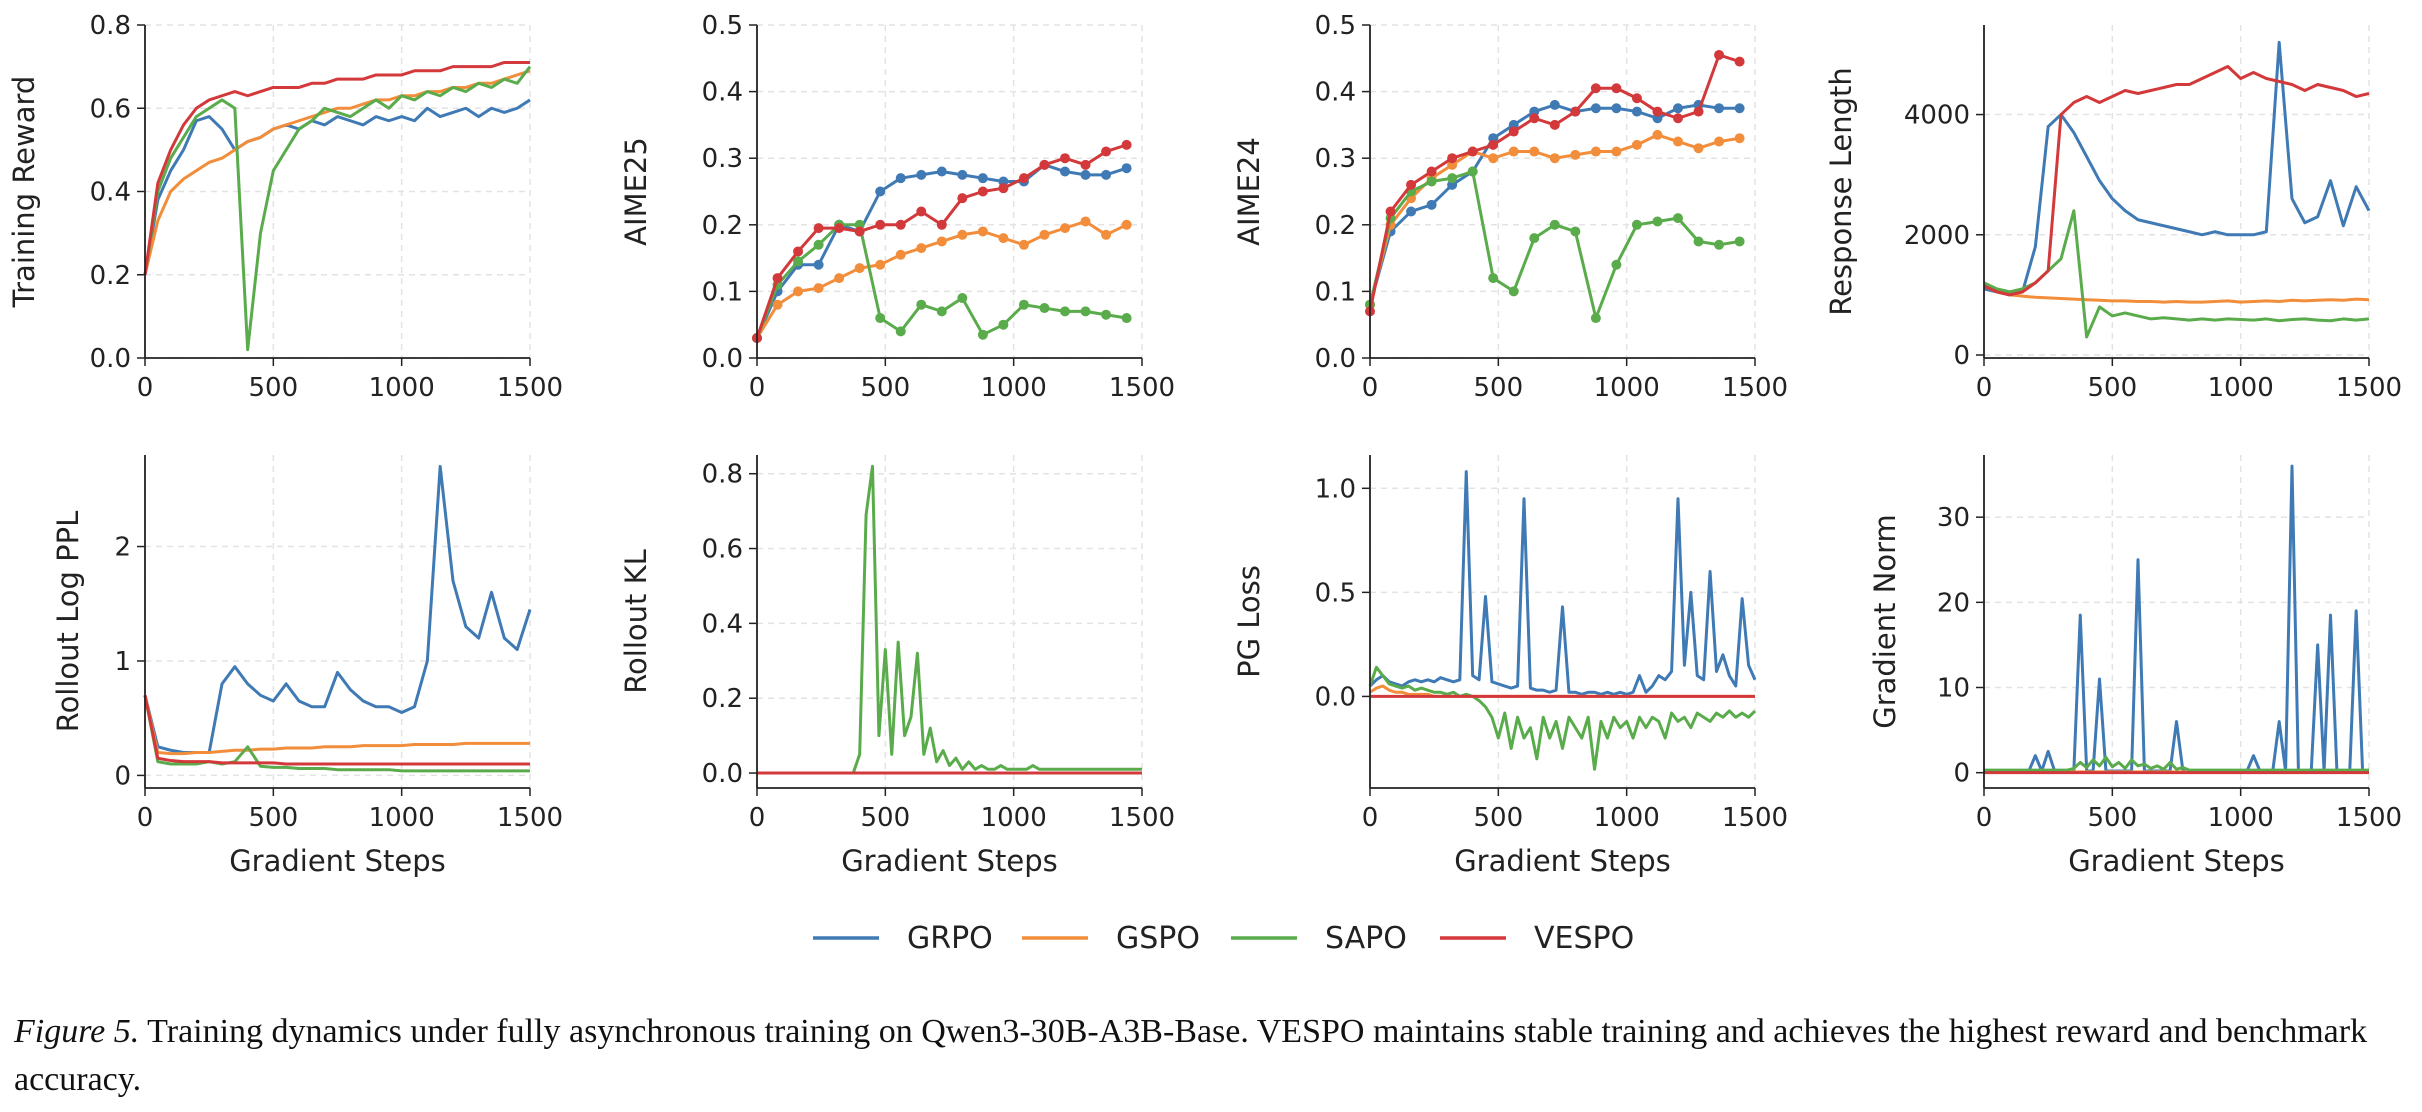 Image resolution: width=2422 pixels, height=1112 pixels. I want to click on y-axis-label: AIME24, so click(1249, 191).